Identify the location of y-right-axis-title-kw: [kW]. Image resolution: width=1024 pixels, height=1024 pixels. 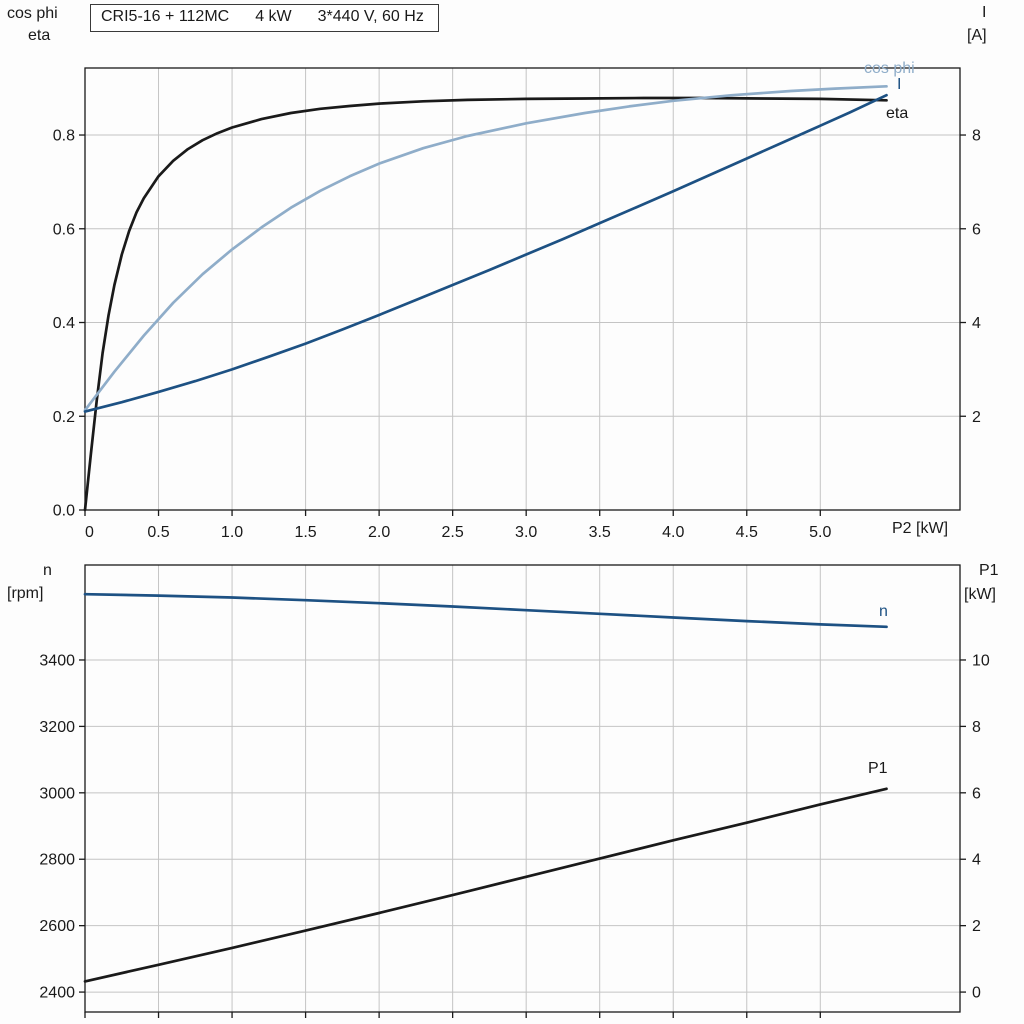
(980, 594).